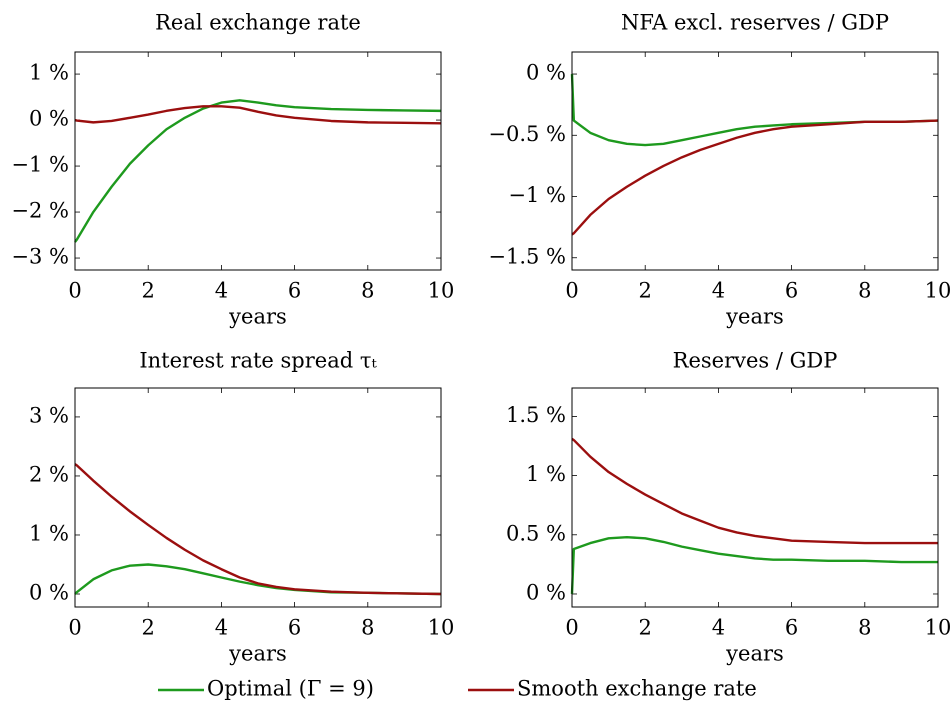  What do you see at coordinates (527, 256) in the screenshot?
I see `y-tick-label: −1.5 %` at bounding box center [527, 256].